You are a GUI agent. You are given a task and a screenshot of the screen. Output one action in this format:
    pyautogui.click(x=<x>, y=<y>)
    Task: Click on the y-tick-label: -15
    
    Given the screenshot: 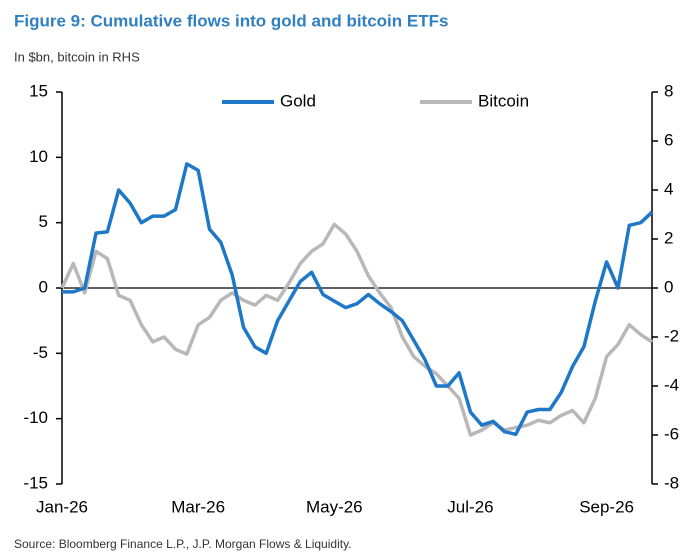 What is the action you would take?
    pyautogui.click(x=35, y=482)
    